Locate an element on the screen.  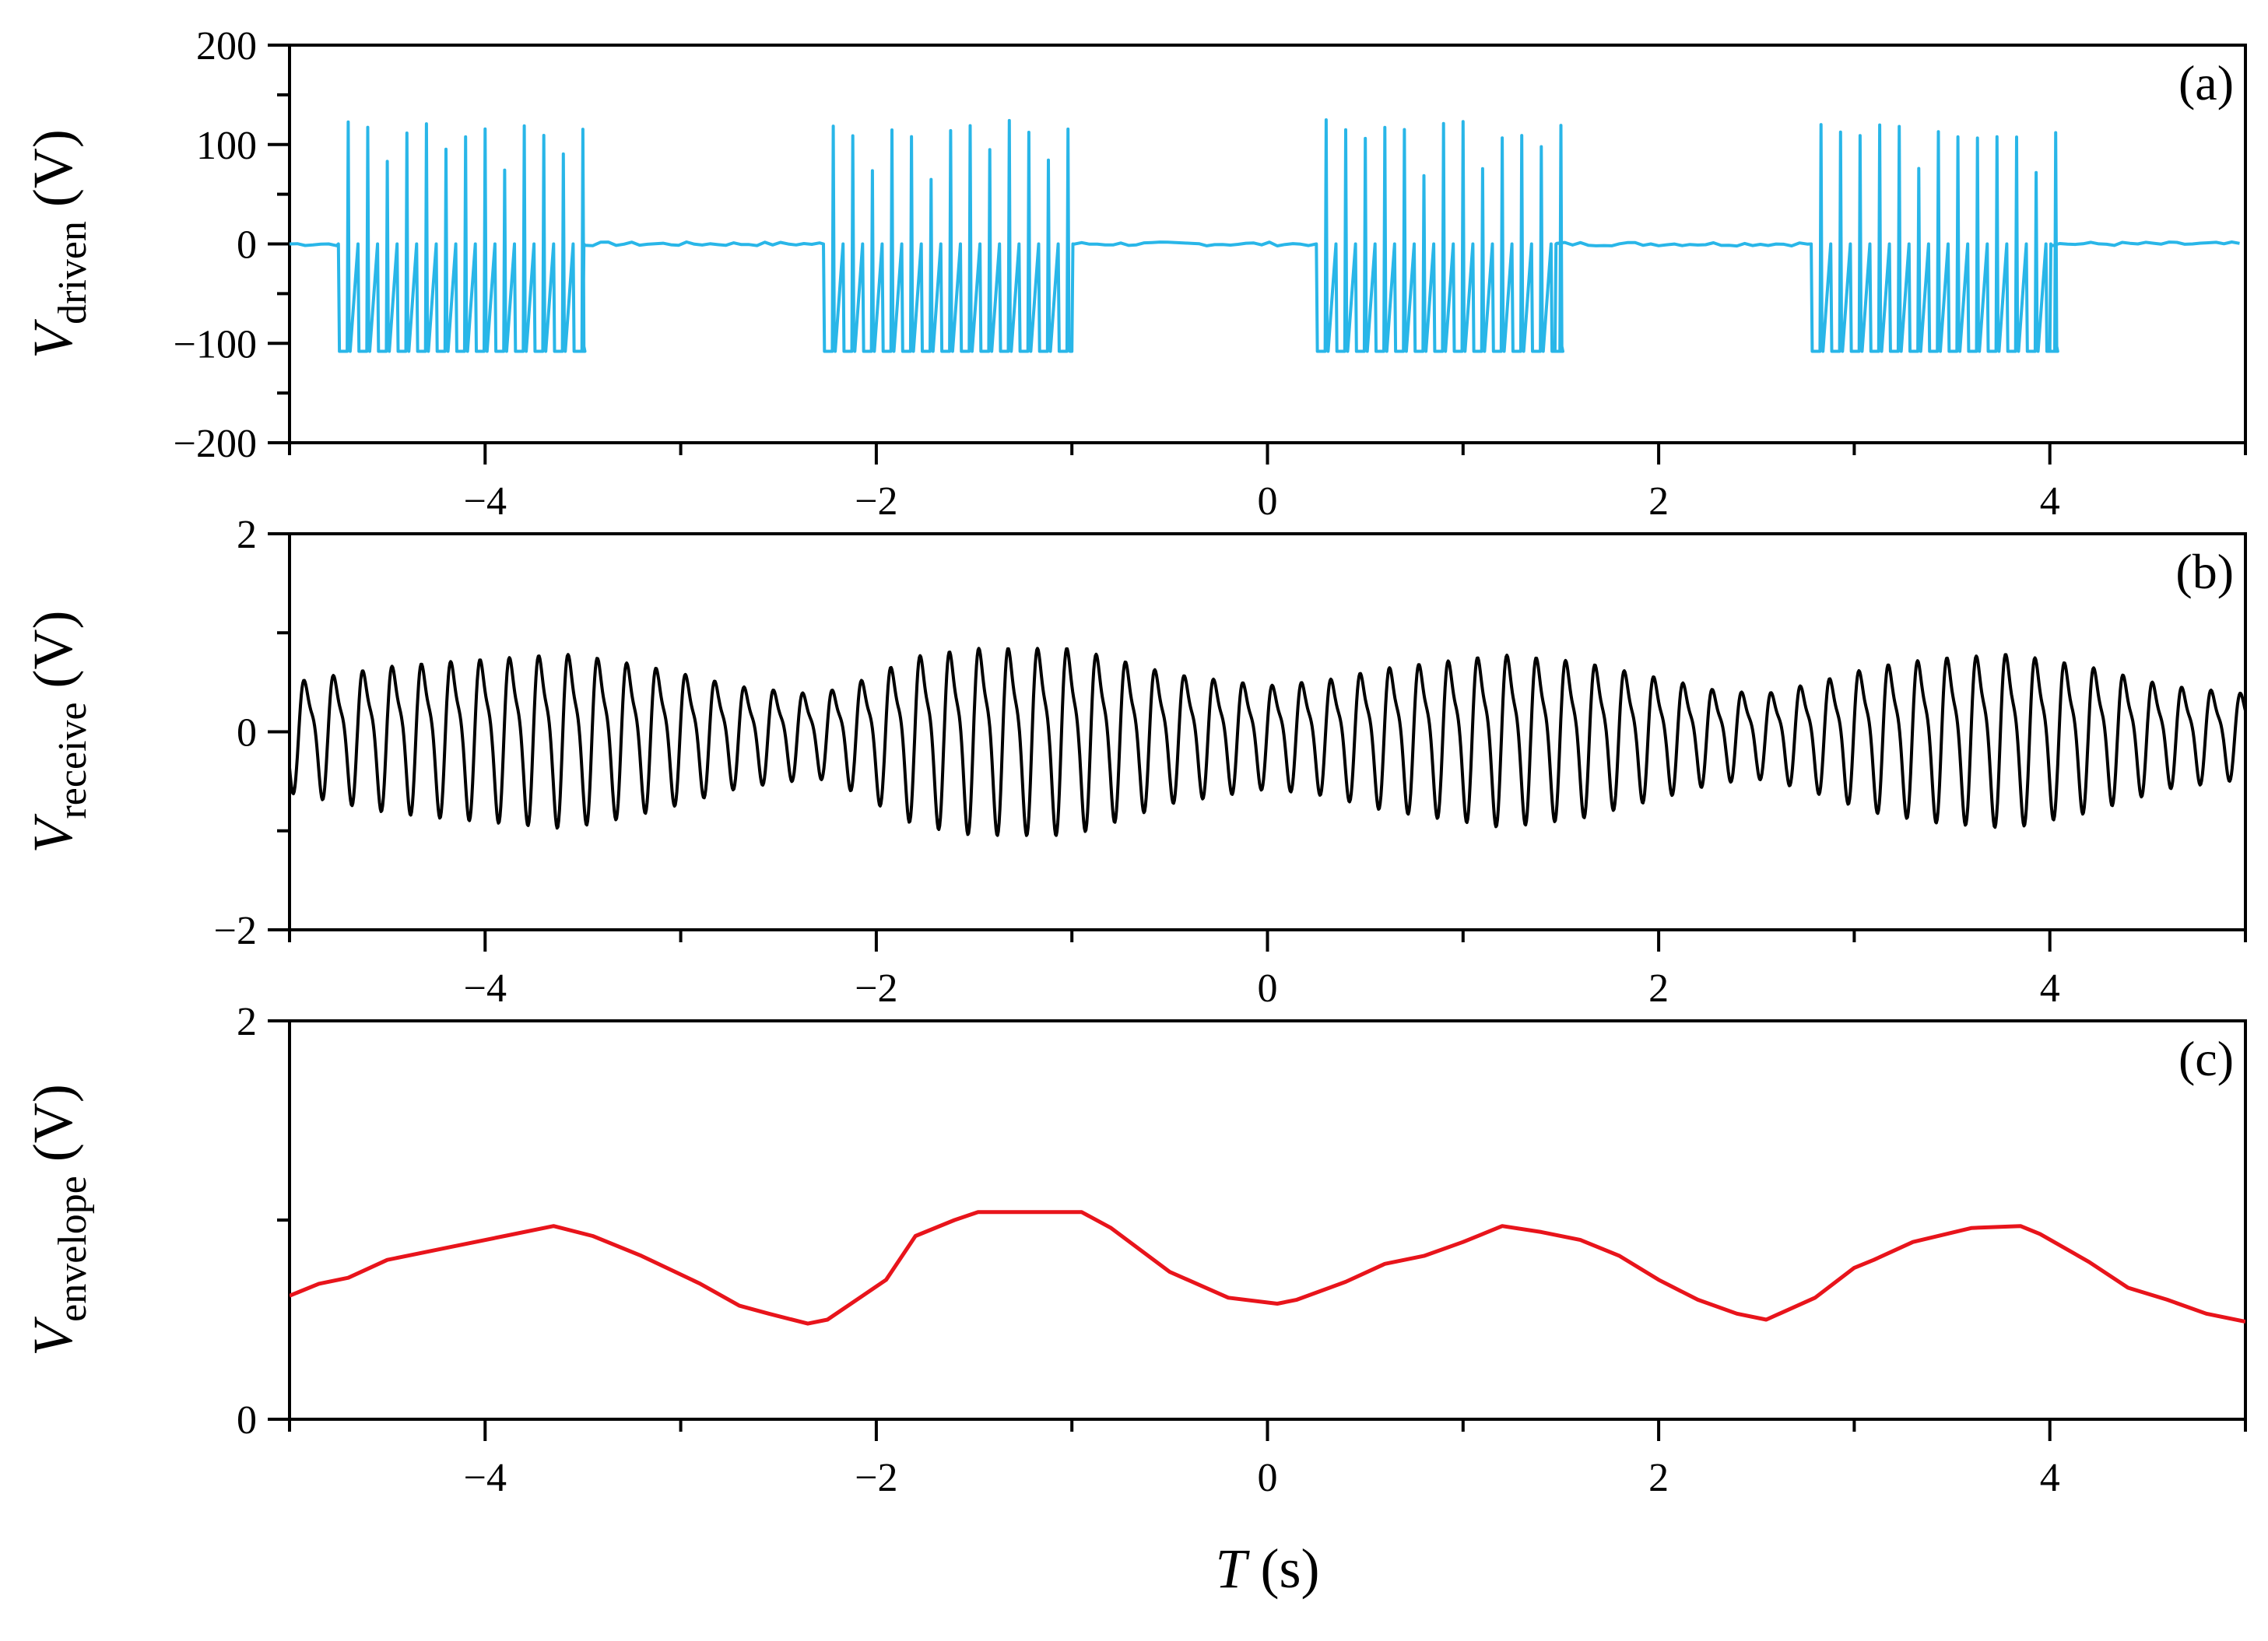
y-tick-label: −100 is located at coordinates (215, 344).